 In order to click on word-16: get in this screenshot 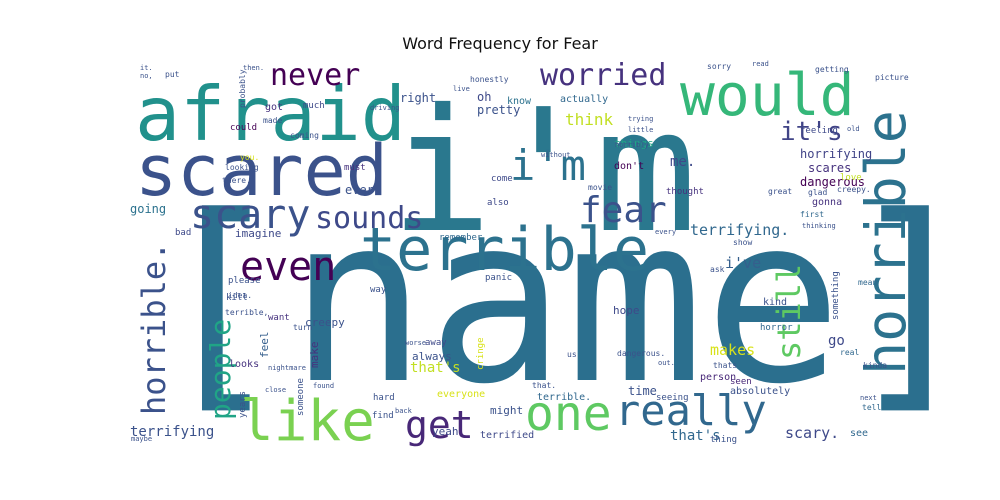, I will do `click(439, 425)`.